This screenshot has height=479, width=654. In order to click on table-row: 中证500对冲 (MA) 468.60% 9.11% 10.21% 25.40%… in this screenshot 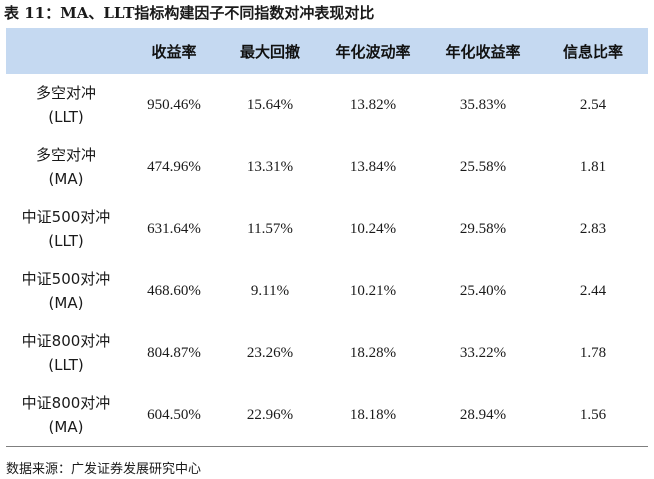, I will do `click(327, 291)`.